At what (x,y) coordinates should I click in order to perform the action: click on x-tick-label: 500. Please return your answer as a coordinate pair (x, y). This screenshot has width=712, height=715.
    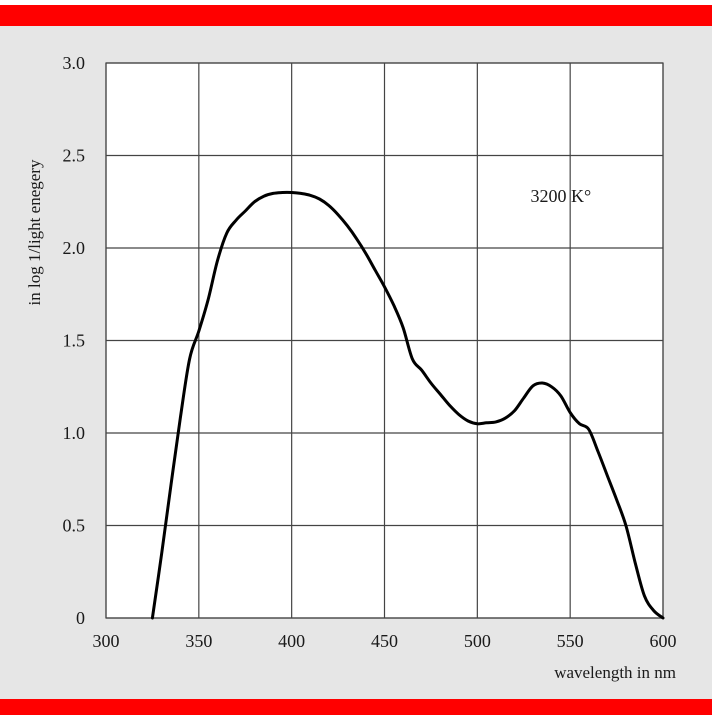
    Looking at the image, I should click on (477, 641).